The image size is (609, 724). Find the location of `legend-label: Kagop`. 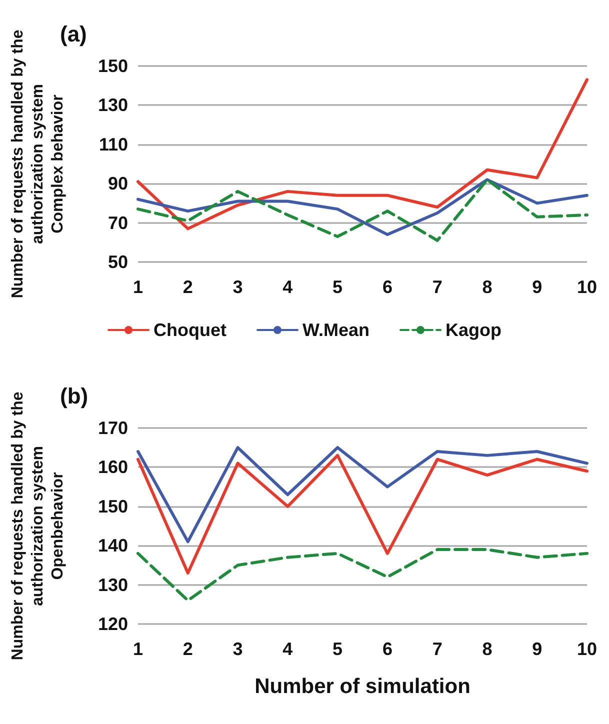

legend-label: Kagop is located at coordinates (474, 330).